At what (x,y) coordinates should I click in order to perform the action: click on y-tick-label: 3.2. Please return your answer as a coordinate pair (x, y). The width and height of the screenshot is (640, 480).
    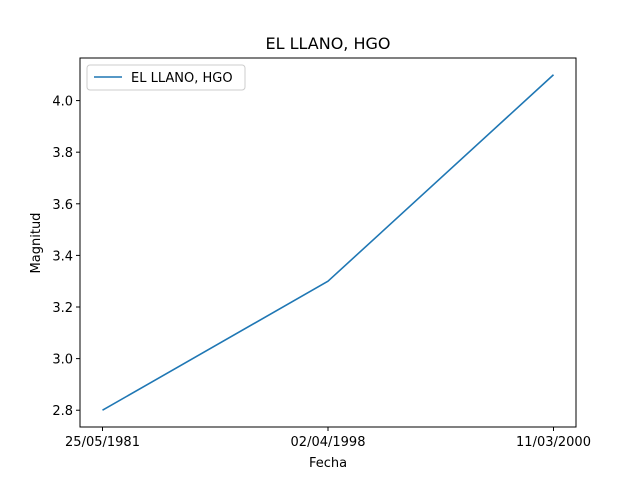
    Looking at the image, I should click on (62, 308).